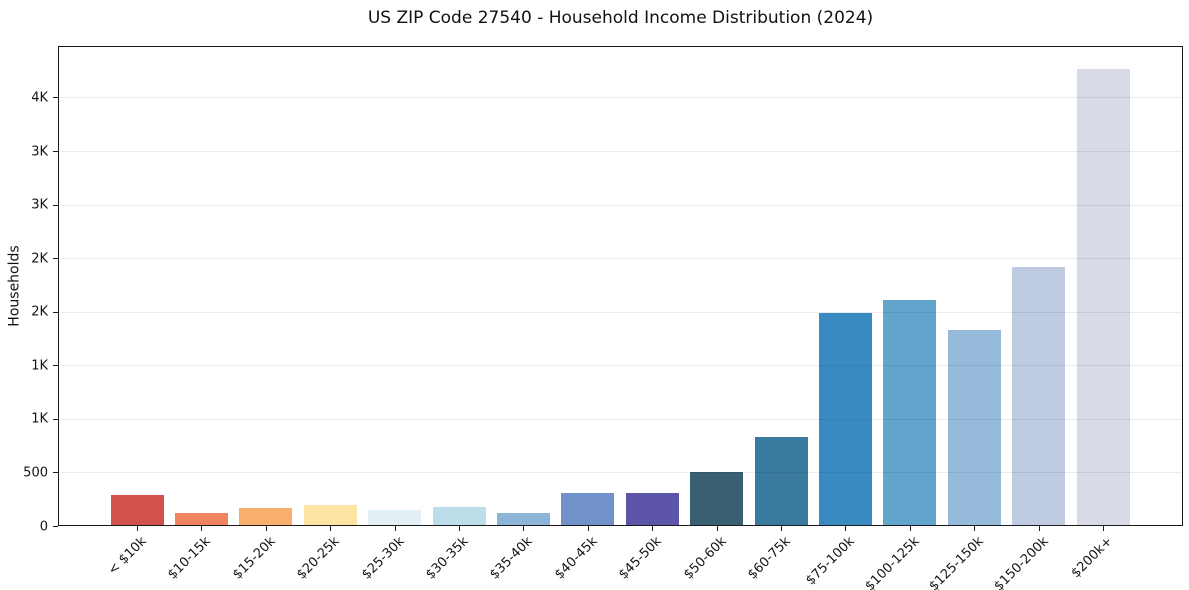  What do you see at coordinates (511, 558) in the screenshot?
I see `x-tick-label: $35-40k` at bounding box center [511, 558].